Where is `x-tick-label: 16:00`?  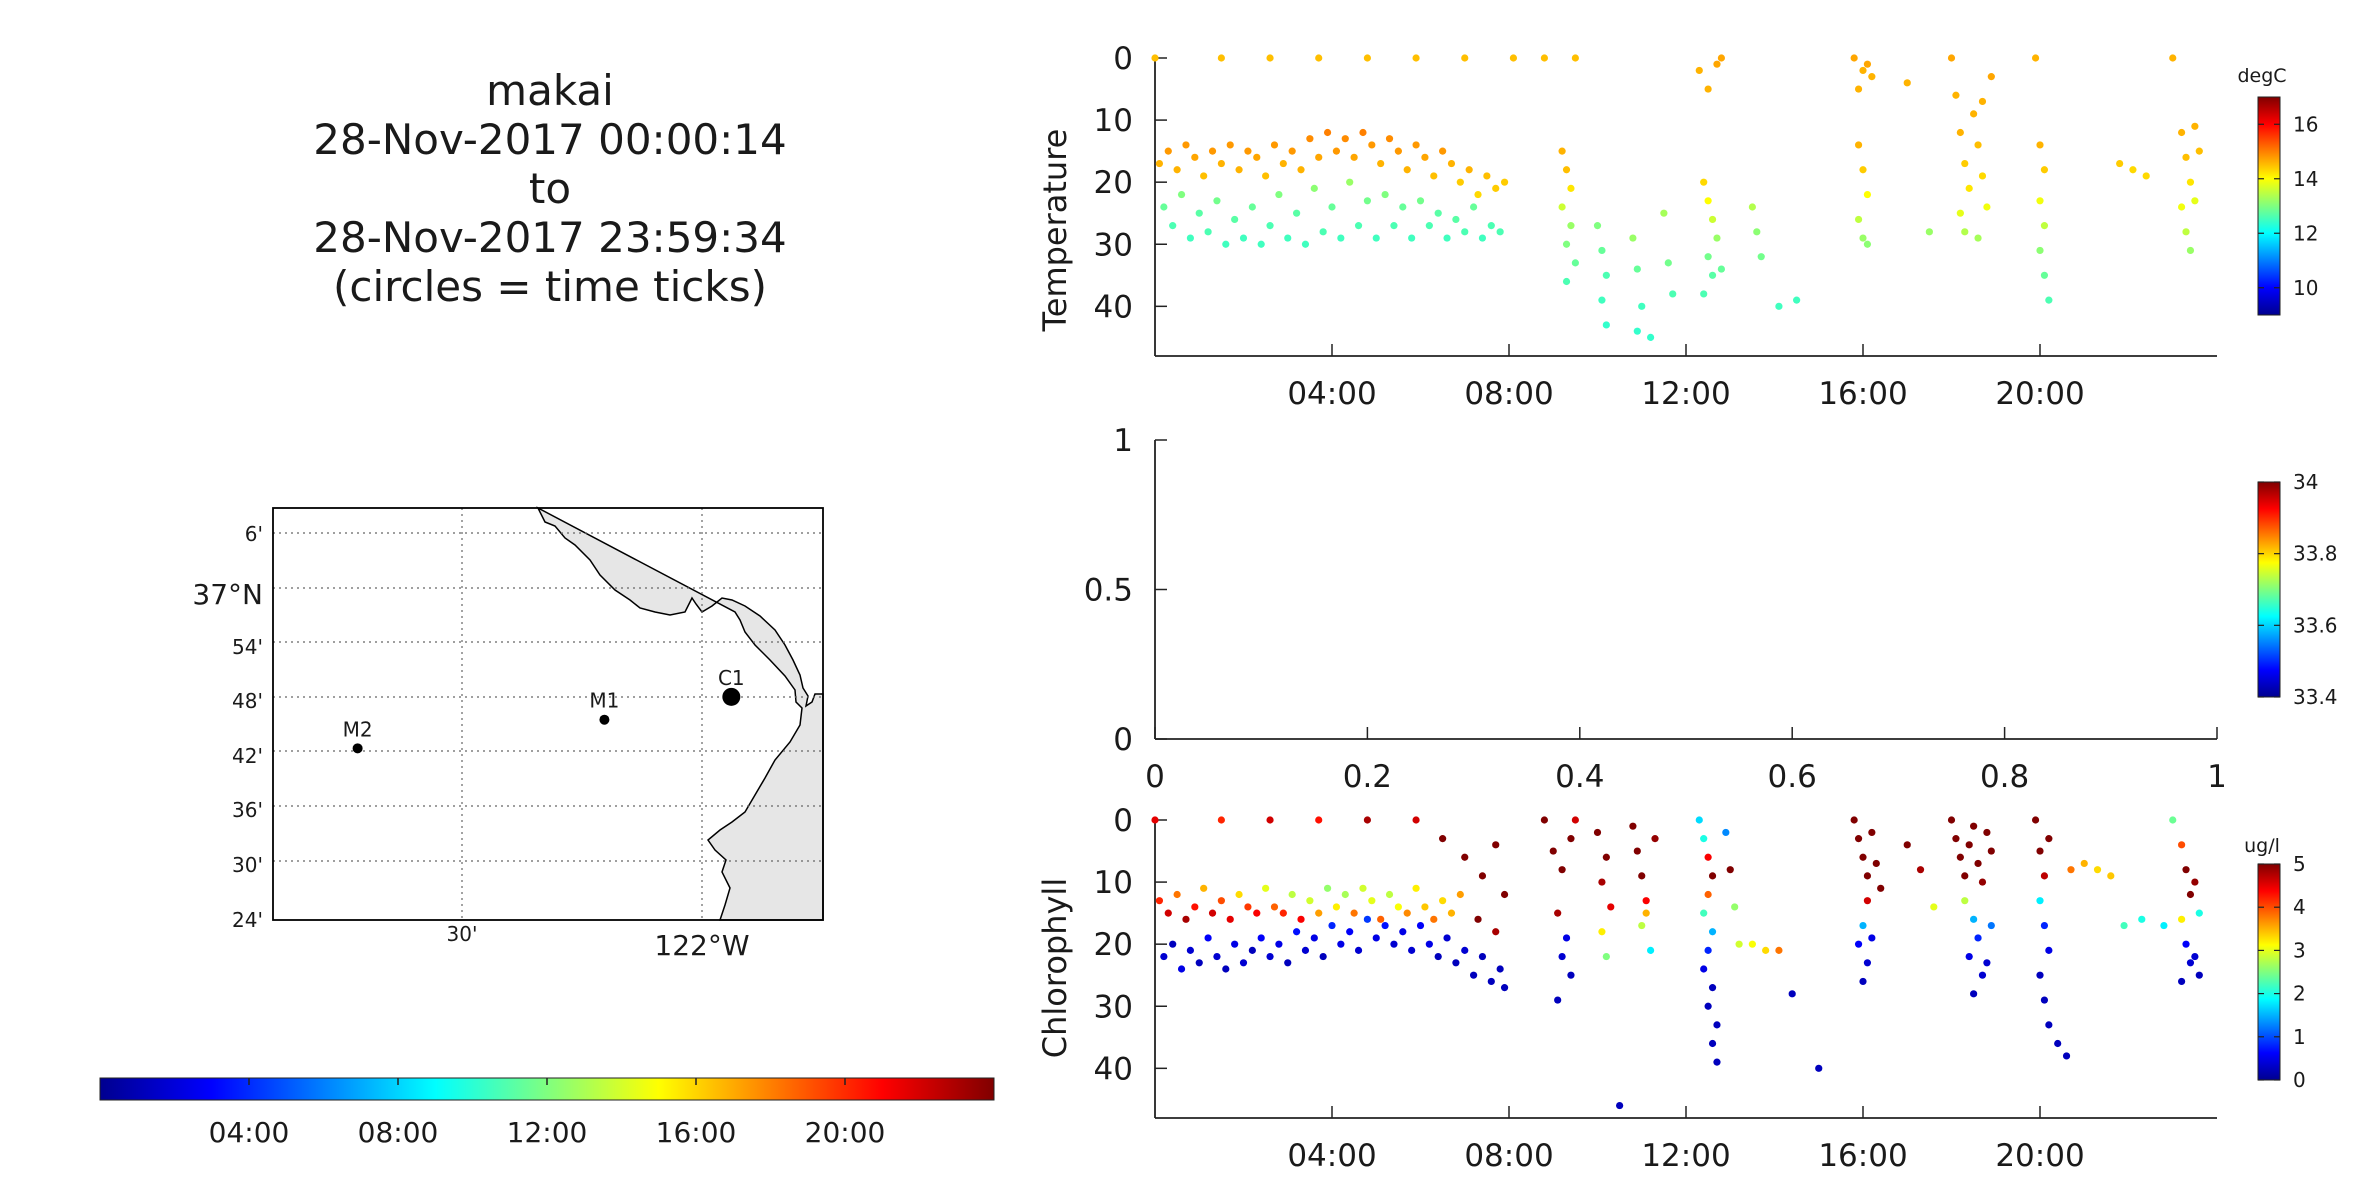 x-tick-label: 16:00 is located at coordinates (1862, 394).